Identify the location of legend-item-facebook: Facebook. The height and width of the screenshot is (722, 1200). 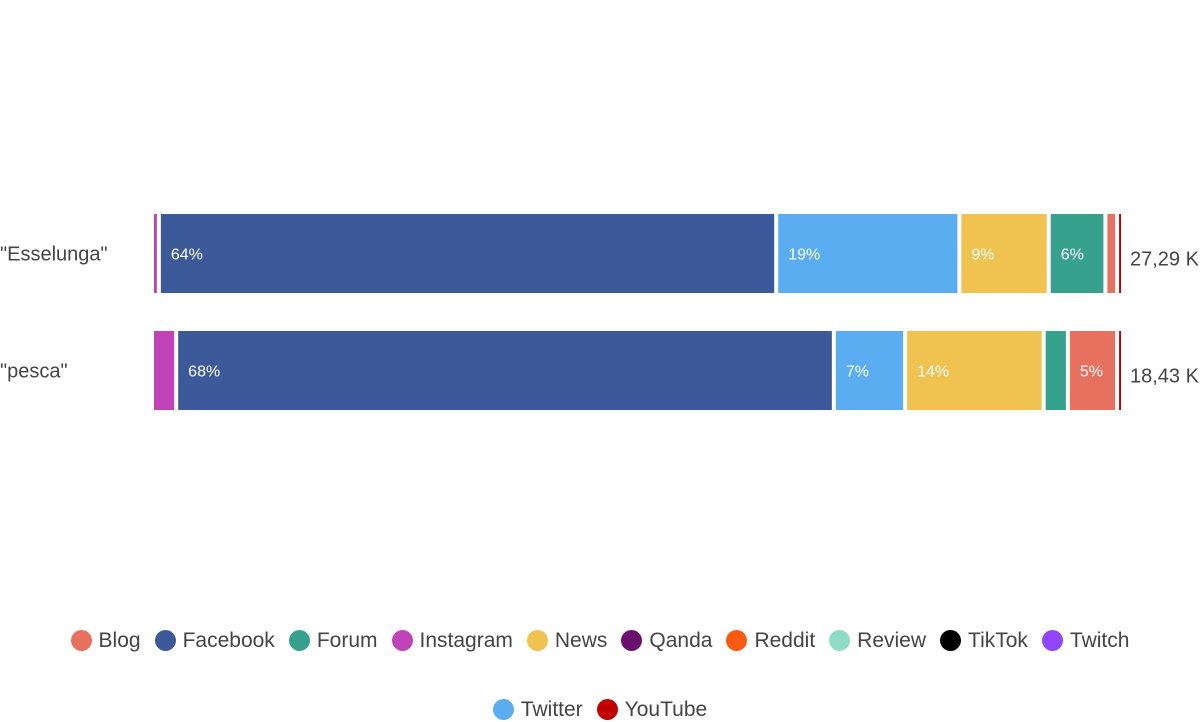
(214, 640).